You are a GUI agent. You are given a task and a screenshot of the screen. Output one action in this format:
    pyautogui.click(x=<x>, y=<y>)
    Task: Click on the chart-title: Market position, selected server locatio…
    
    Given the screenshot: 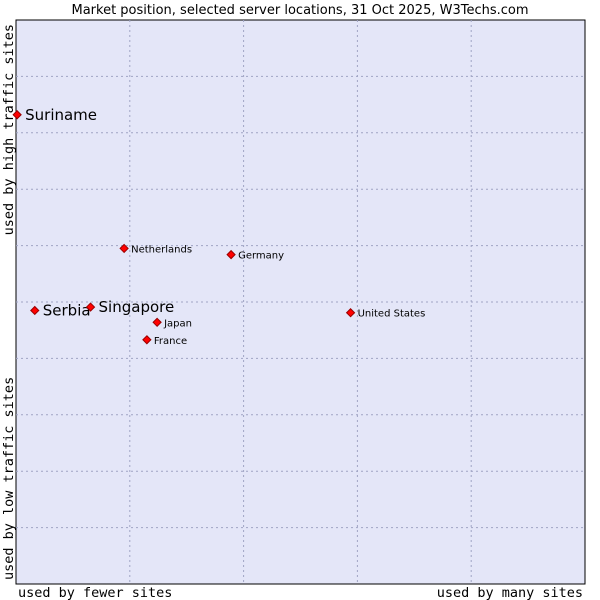 What is the action you would take?
    pyautogui.click(x=299, y=10)
    